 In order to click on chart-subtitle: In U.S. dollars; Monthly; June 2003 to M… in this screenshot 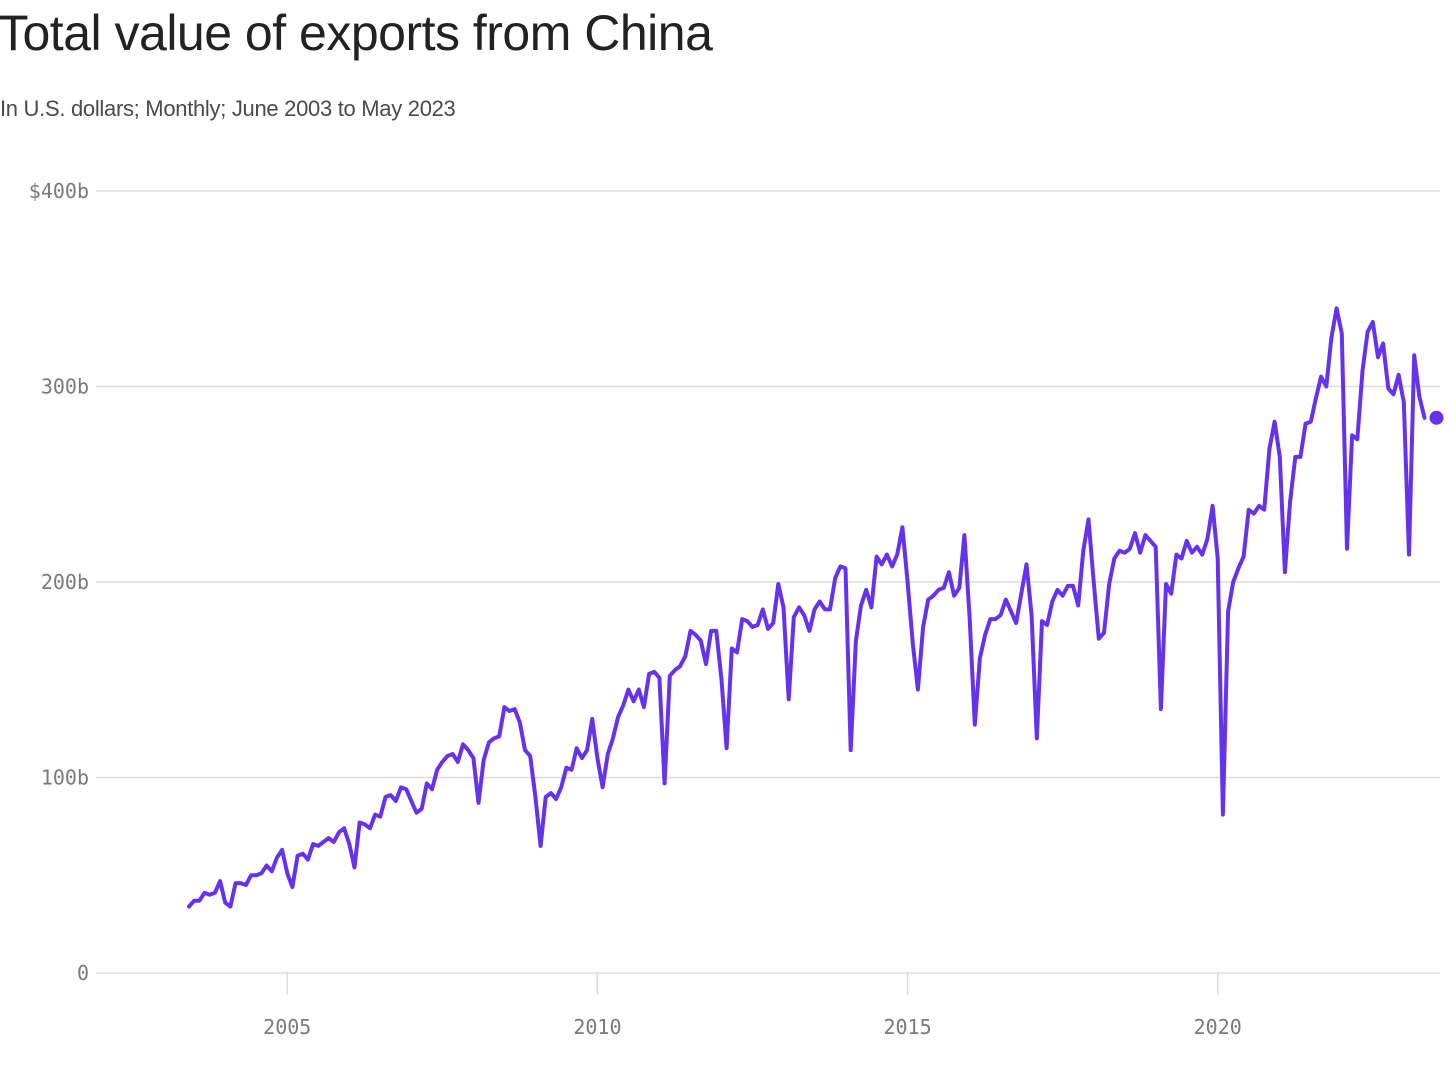, I will do `click(228, 108)`.